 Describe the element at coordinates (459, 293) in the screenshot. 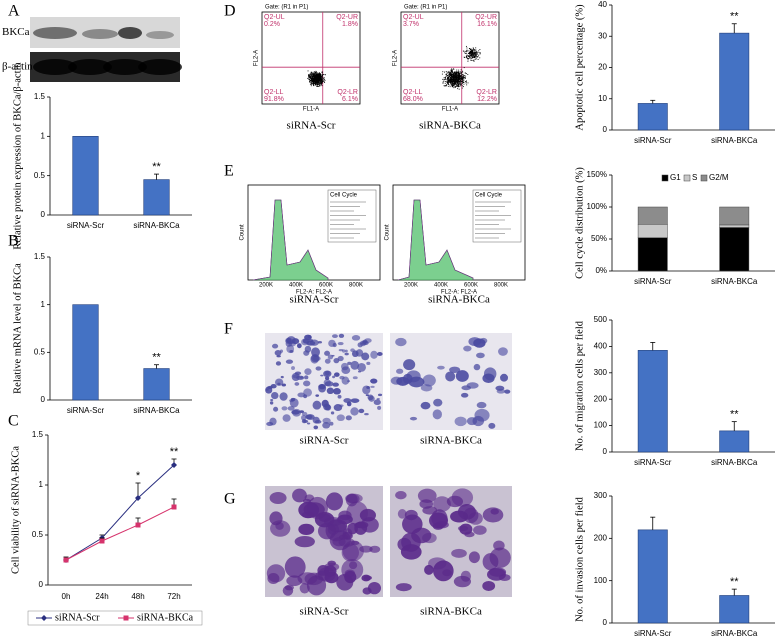

I see `histogram-x-label: FL2-A` at that location.